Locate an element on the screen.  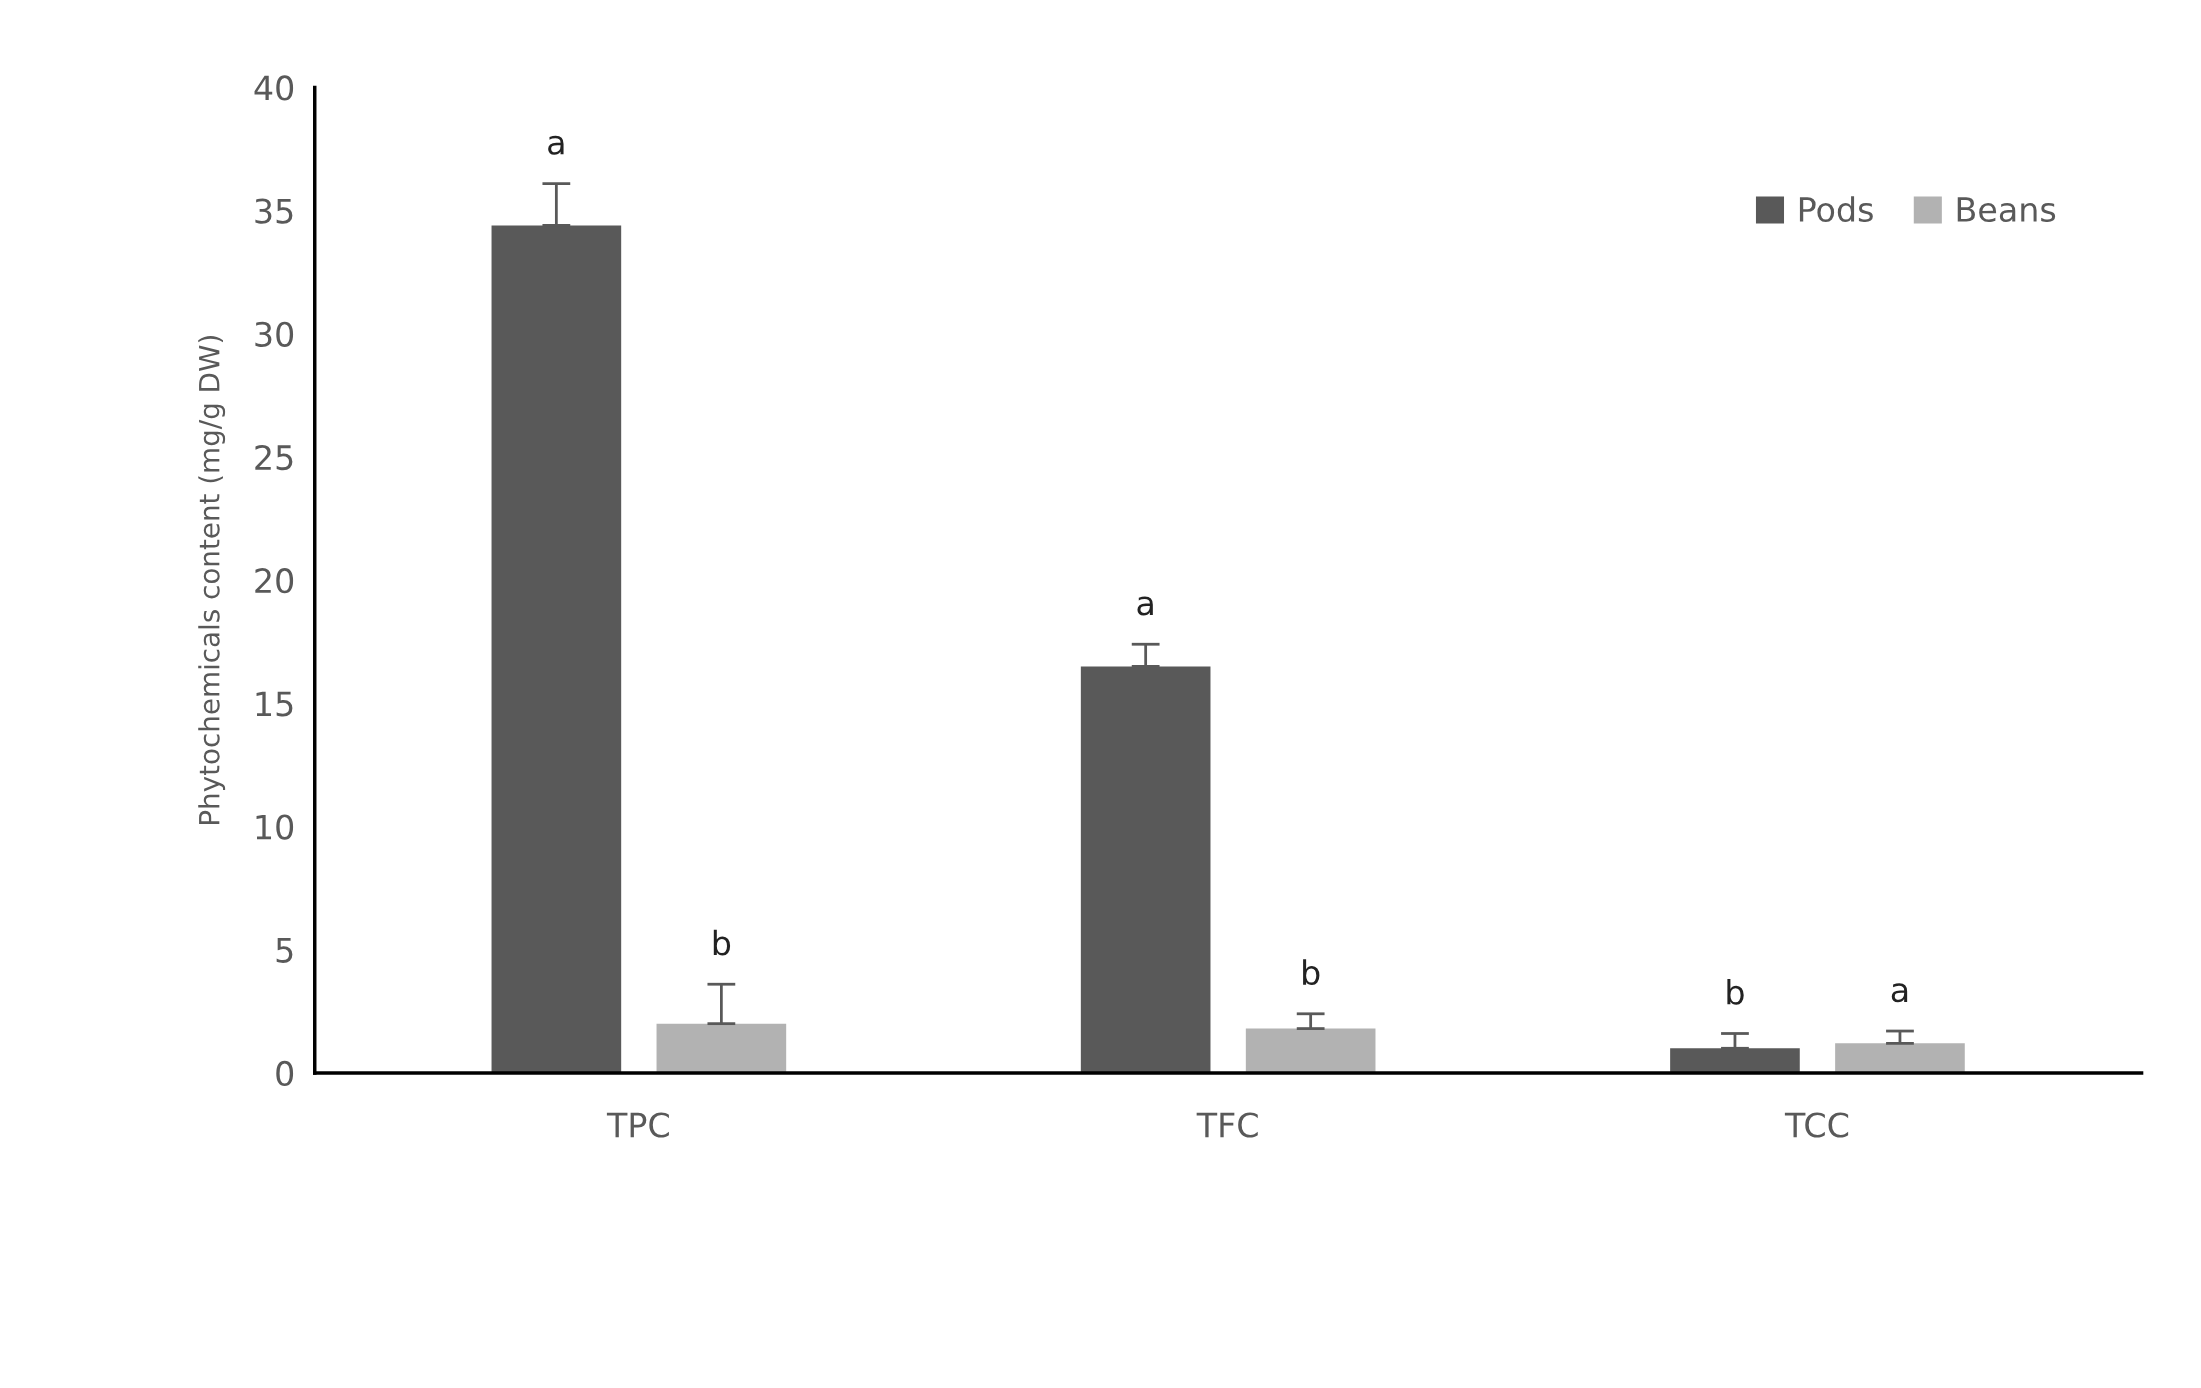
y-tick-label: 10 is located at coordinates (275, 827).